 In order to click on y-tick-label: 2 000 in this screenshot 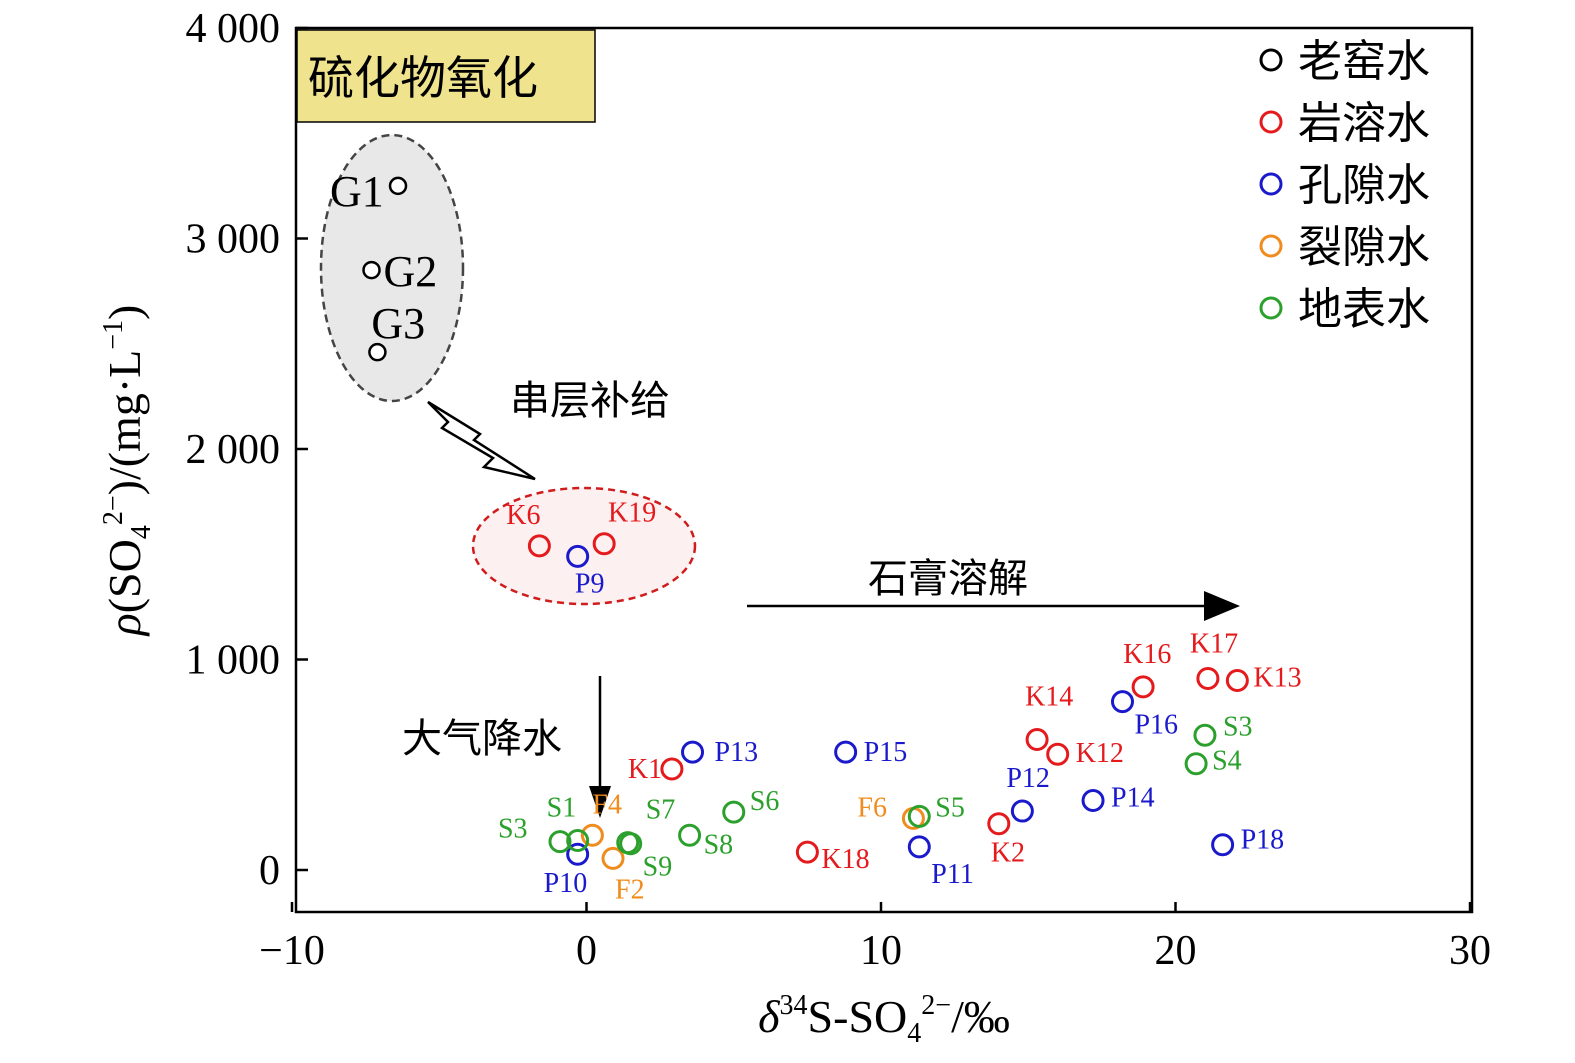, I will do `click(233, 450)`.